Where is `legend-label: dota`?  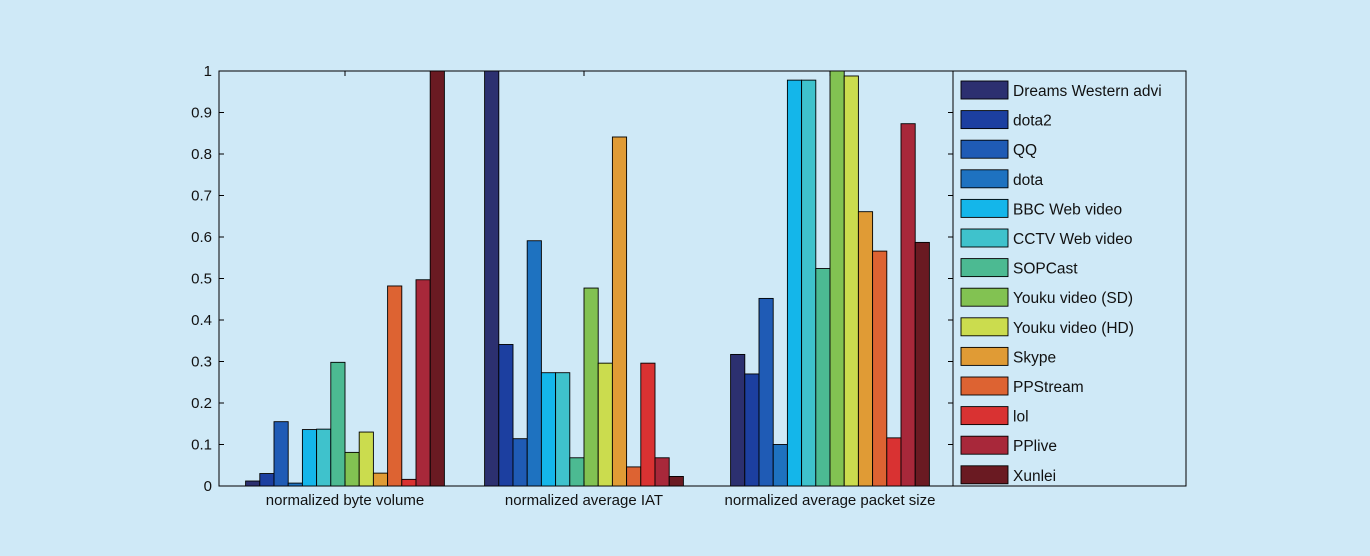 legend-label: dota is located at coordinates (1028, 180).